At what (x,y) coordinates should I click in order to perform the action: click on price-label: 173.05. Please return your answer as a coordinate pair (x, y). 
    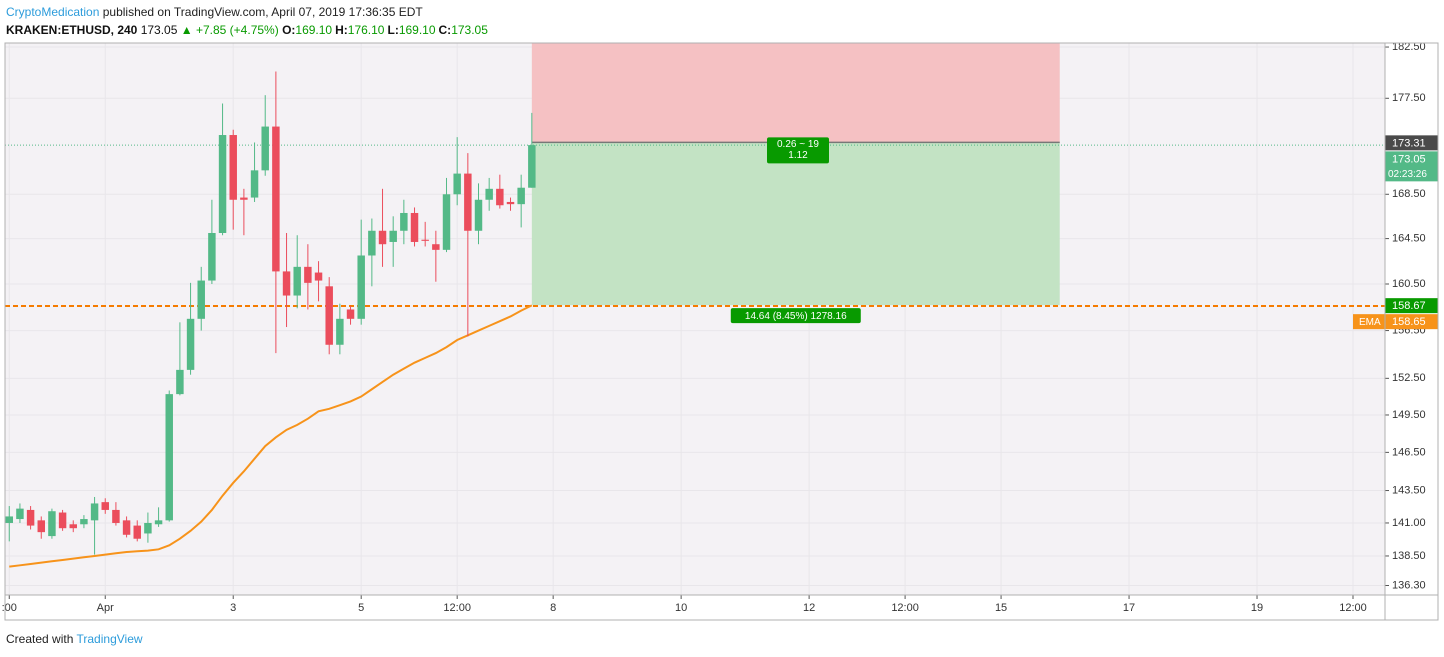
    Looking at the image, I should click on (1409, 159).